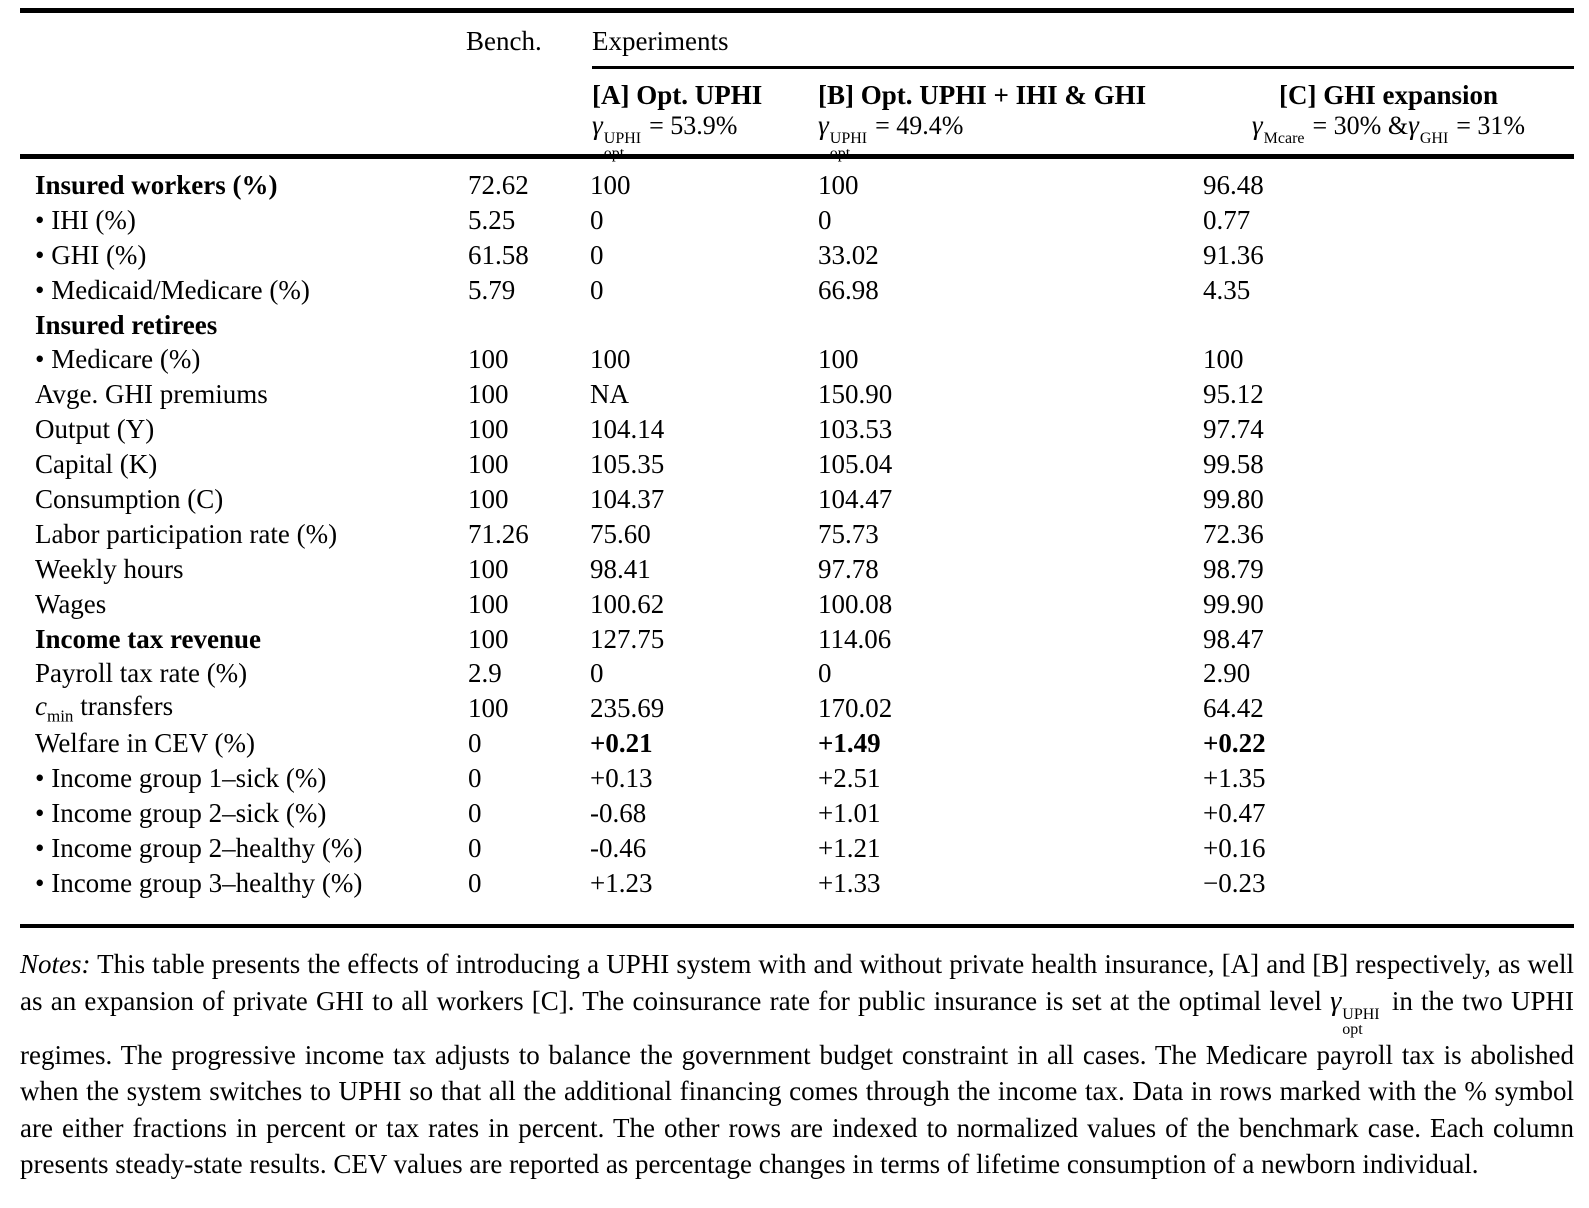 The height and width of the screenshot is (1208, 1589). Describe the element at coordinates (199, 847) in the screenshot. I see `row-label: • Income group 2–healthy (%)` at that location.